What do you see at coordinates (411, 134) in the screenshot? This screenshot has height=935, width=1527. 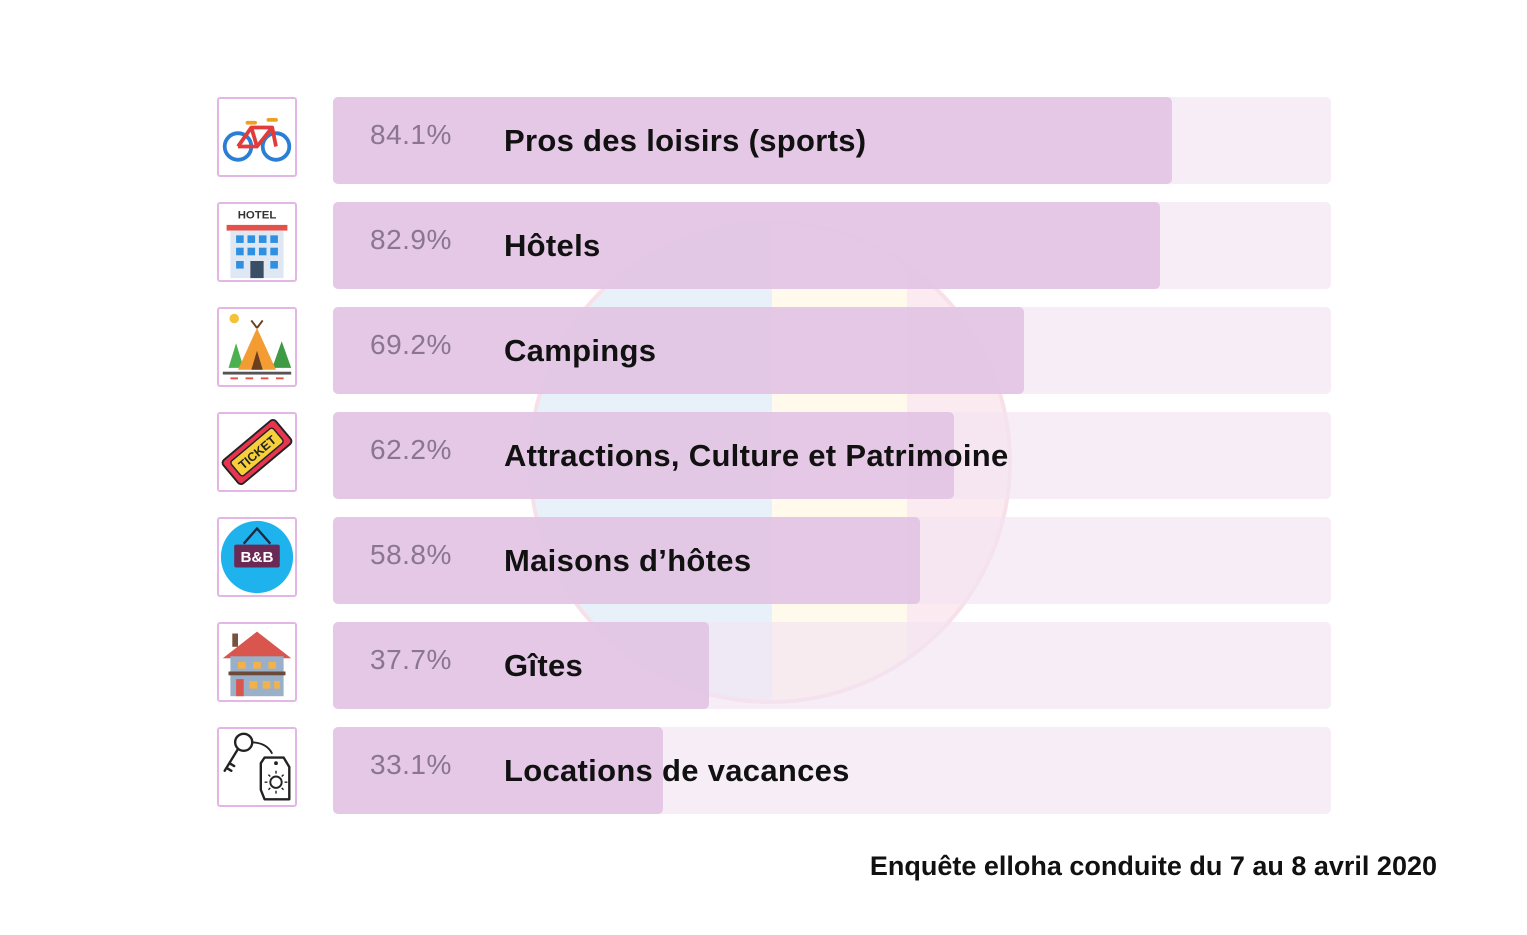 I see `bar-value-label: 84.1%` at bounding box center [411, 134].